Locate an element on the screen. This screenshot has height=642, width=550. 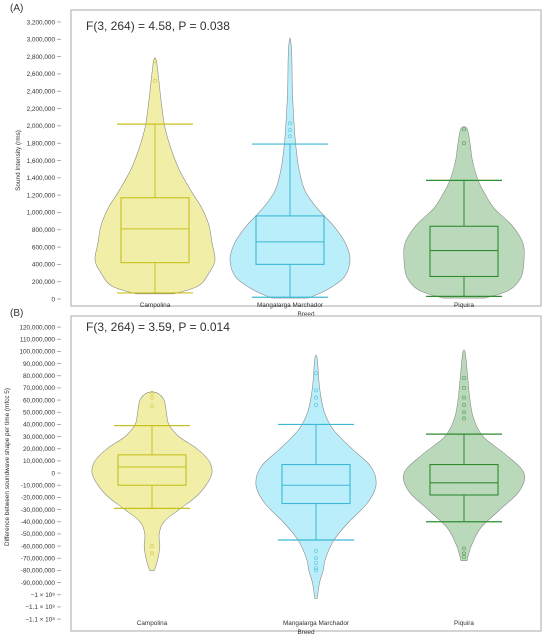
y-tick-label: 110,000,000 is located at coordinates (38, 340).